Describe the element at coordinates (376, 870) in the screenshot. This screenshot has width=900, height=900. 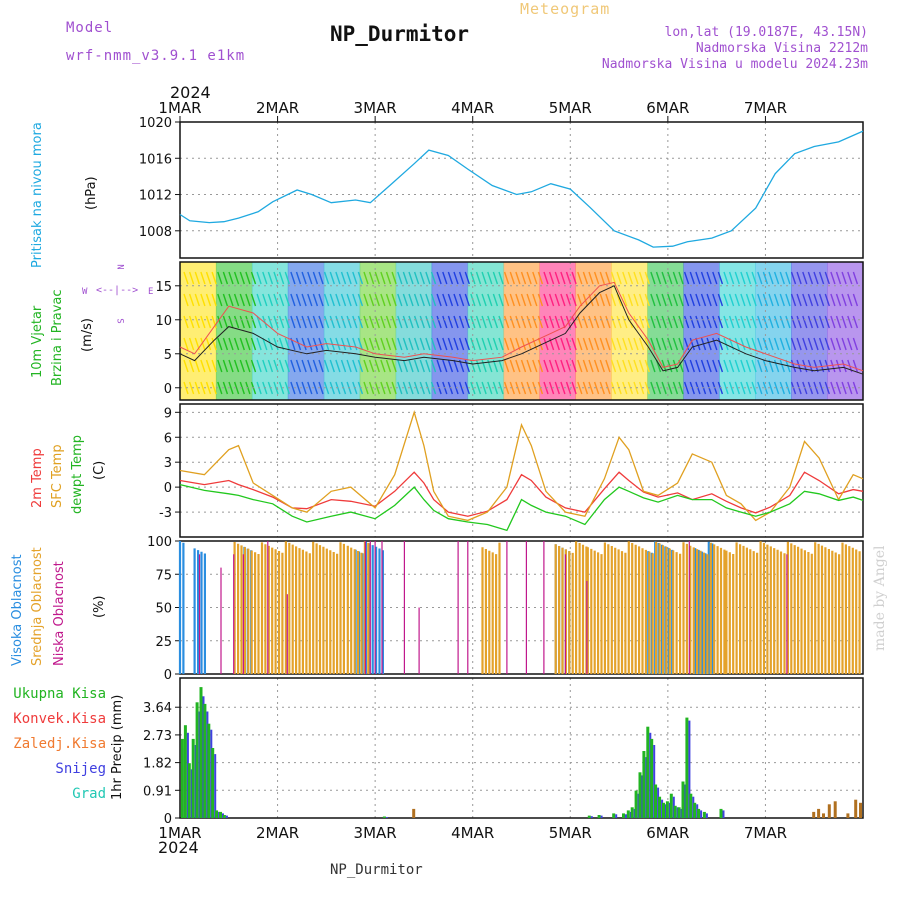
I see `footer-station: NP_Durmitor` at that location.